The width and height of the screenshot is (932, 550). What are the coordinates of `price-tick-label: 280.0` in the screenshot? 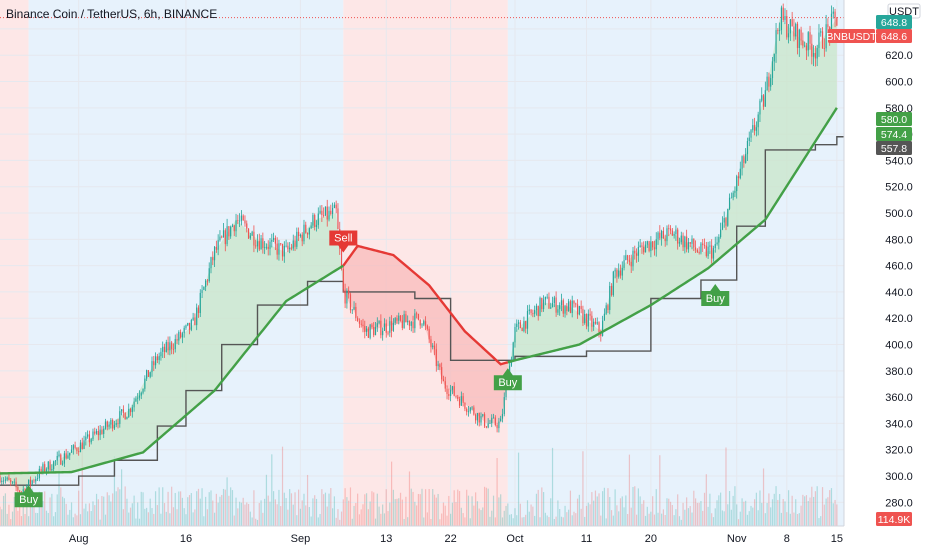 It's located at (899, 503).